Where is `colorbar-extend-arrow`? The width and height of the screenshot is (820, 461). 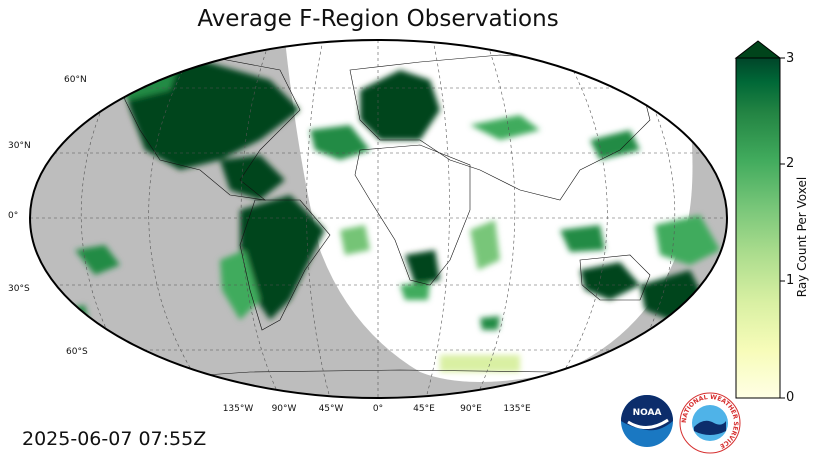 colorbar-extend-arrow is located at coordinates (758, 49).